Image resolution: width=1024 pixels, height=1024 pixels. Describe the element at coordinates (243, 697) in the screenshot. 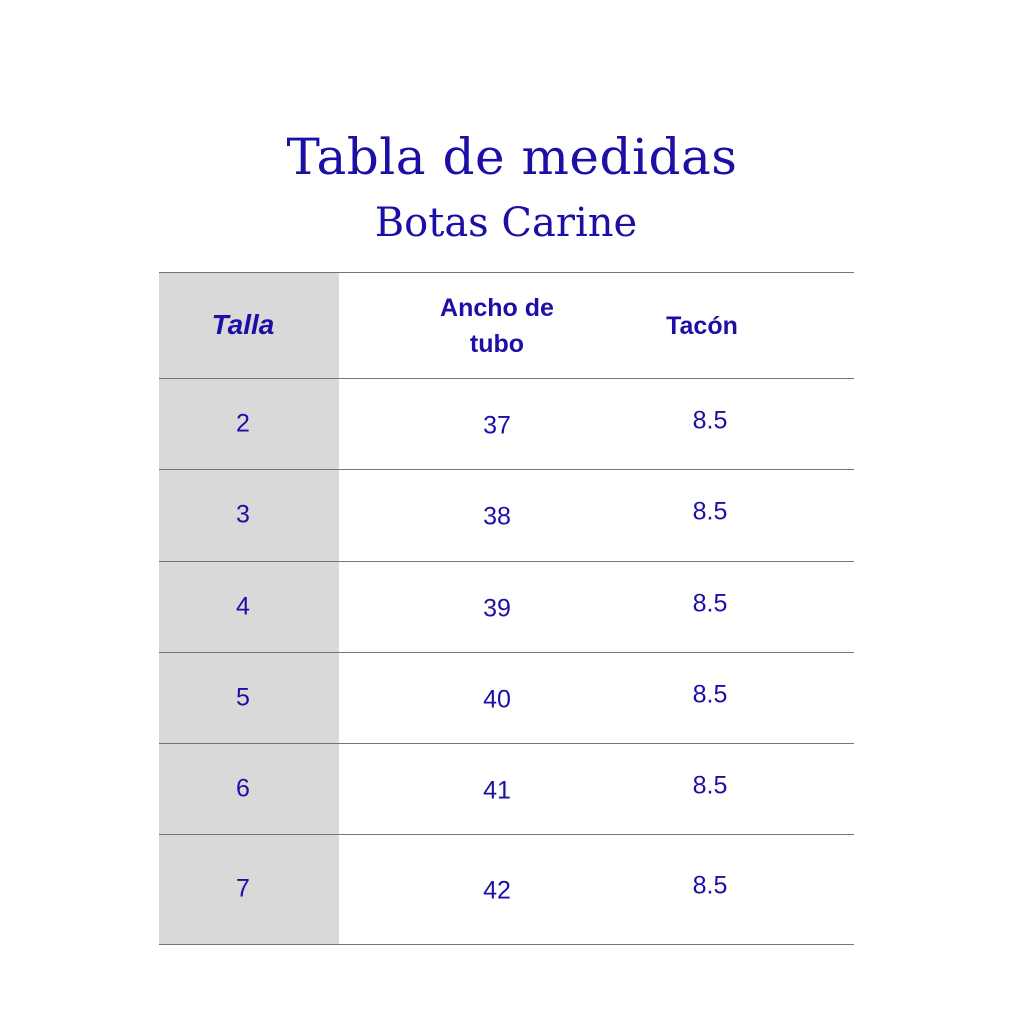

I see `size-cell: 5` at that location.